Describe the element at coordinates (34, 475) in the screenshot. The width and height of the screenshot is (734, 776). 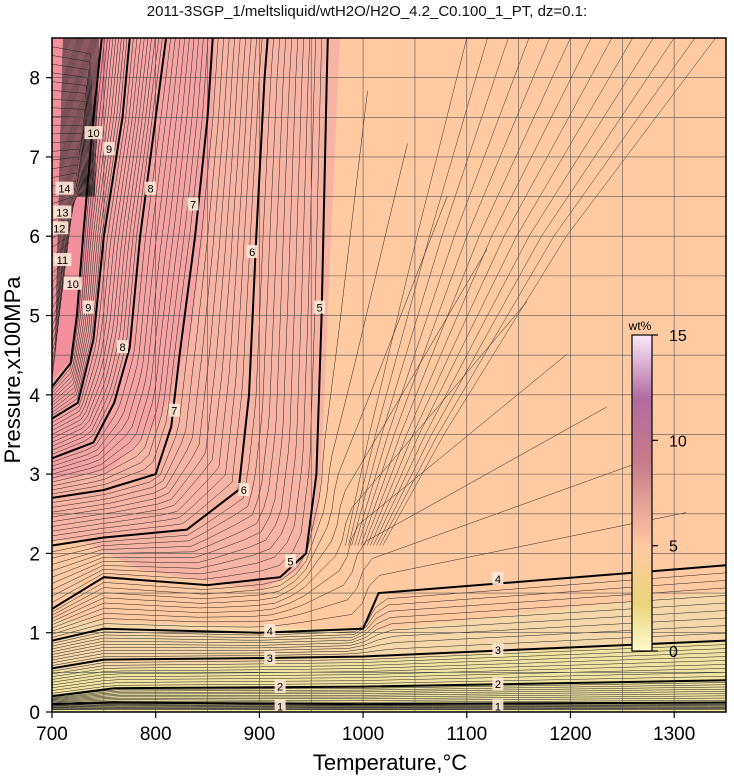
I see `y-tick-label: 3` at that location.